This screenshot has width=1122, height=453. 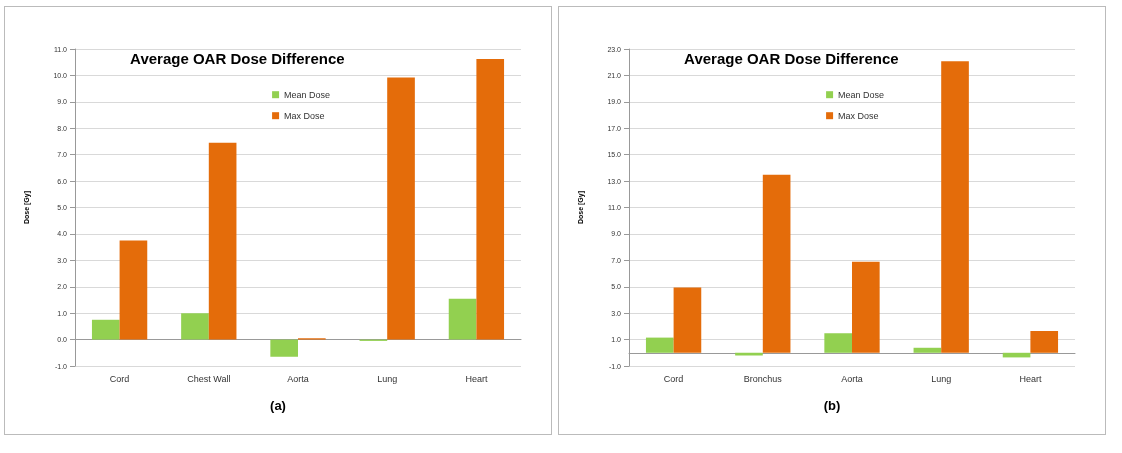 What do you see at coordinates (832, 406) in the screenshot?
I see `text: (b)` at bounding box center [832, 406].